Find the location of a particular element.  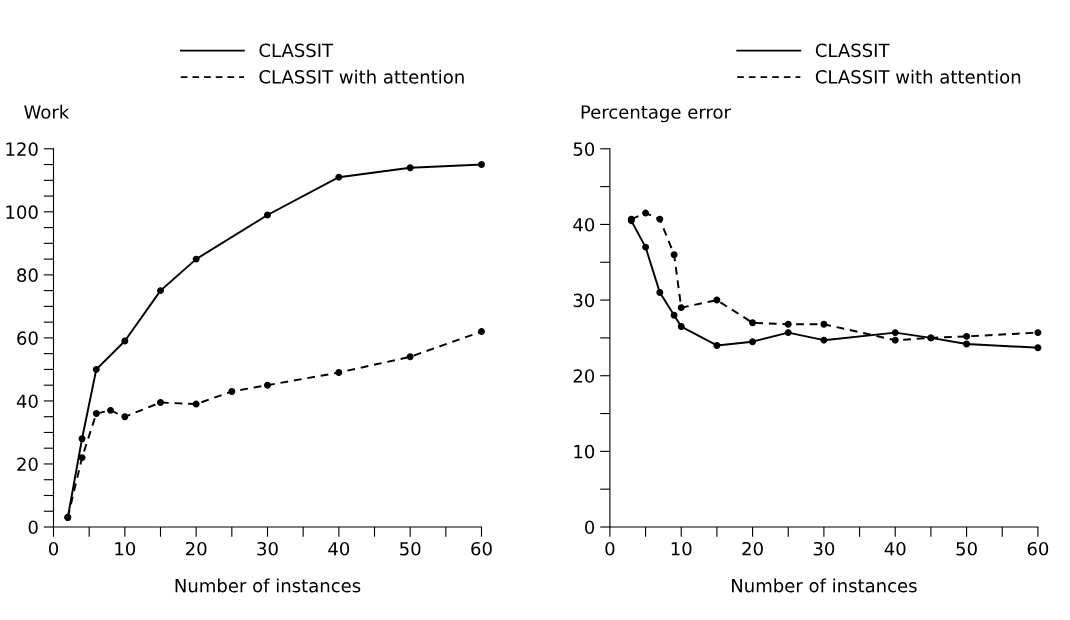

y-tick-label: 120 is located at coordinates (22, 149).